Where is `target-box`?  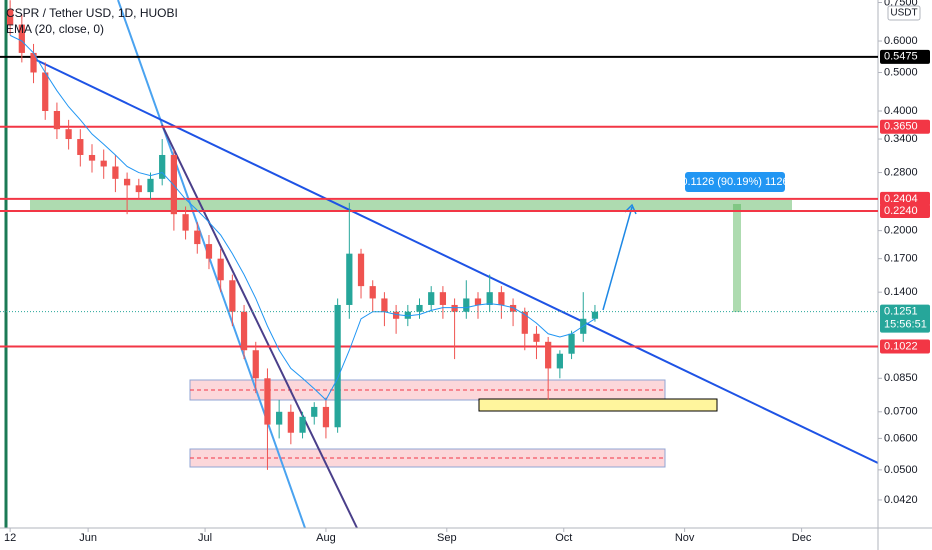
target-box is located at coordinates (598, 405).